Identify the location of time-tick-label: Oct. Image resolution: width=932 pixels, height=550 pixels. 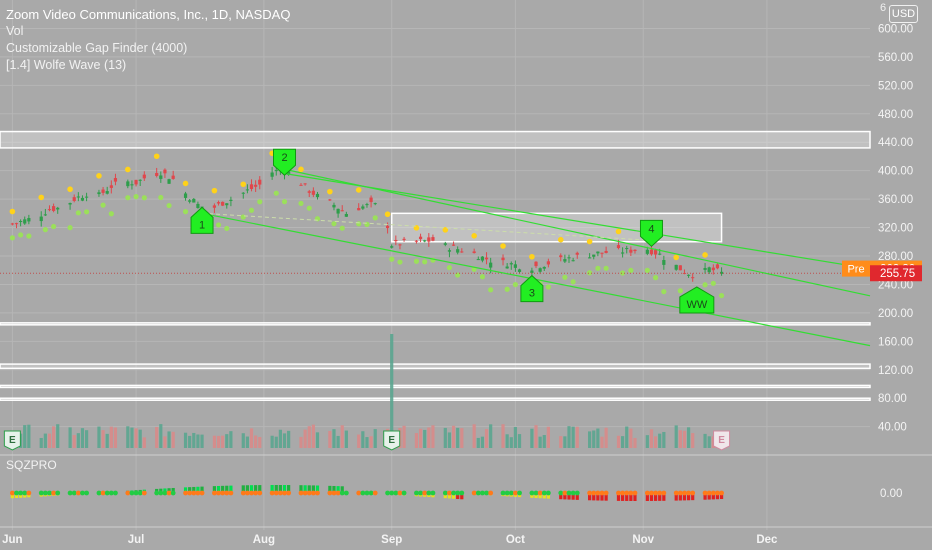
(515, 540).